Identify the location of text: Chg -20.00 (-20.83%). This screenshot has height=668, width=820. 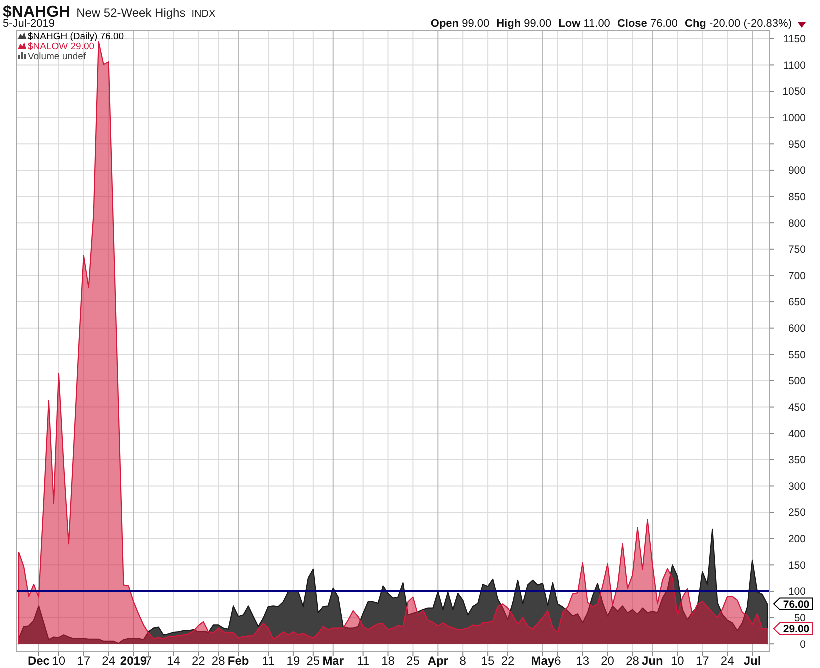
(738, 24).